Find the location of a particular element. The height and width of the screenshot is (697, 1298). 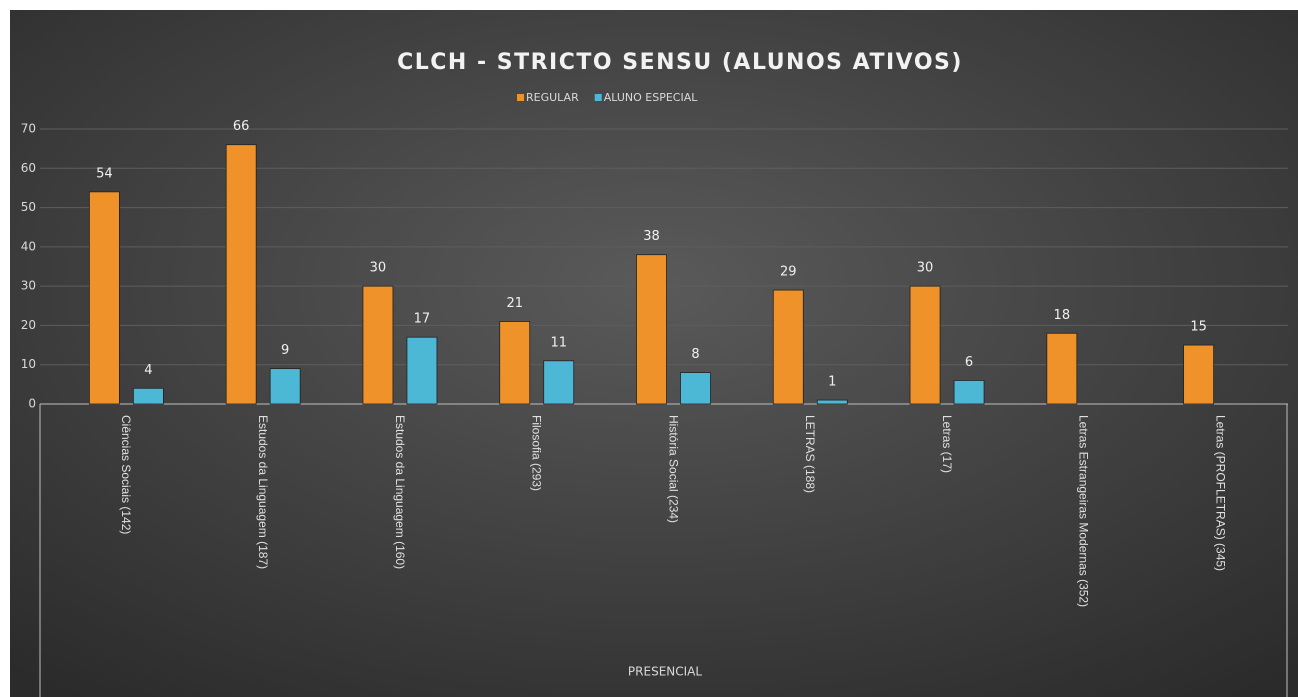

value-label: 29 is located at coordinates (788, 272).